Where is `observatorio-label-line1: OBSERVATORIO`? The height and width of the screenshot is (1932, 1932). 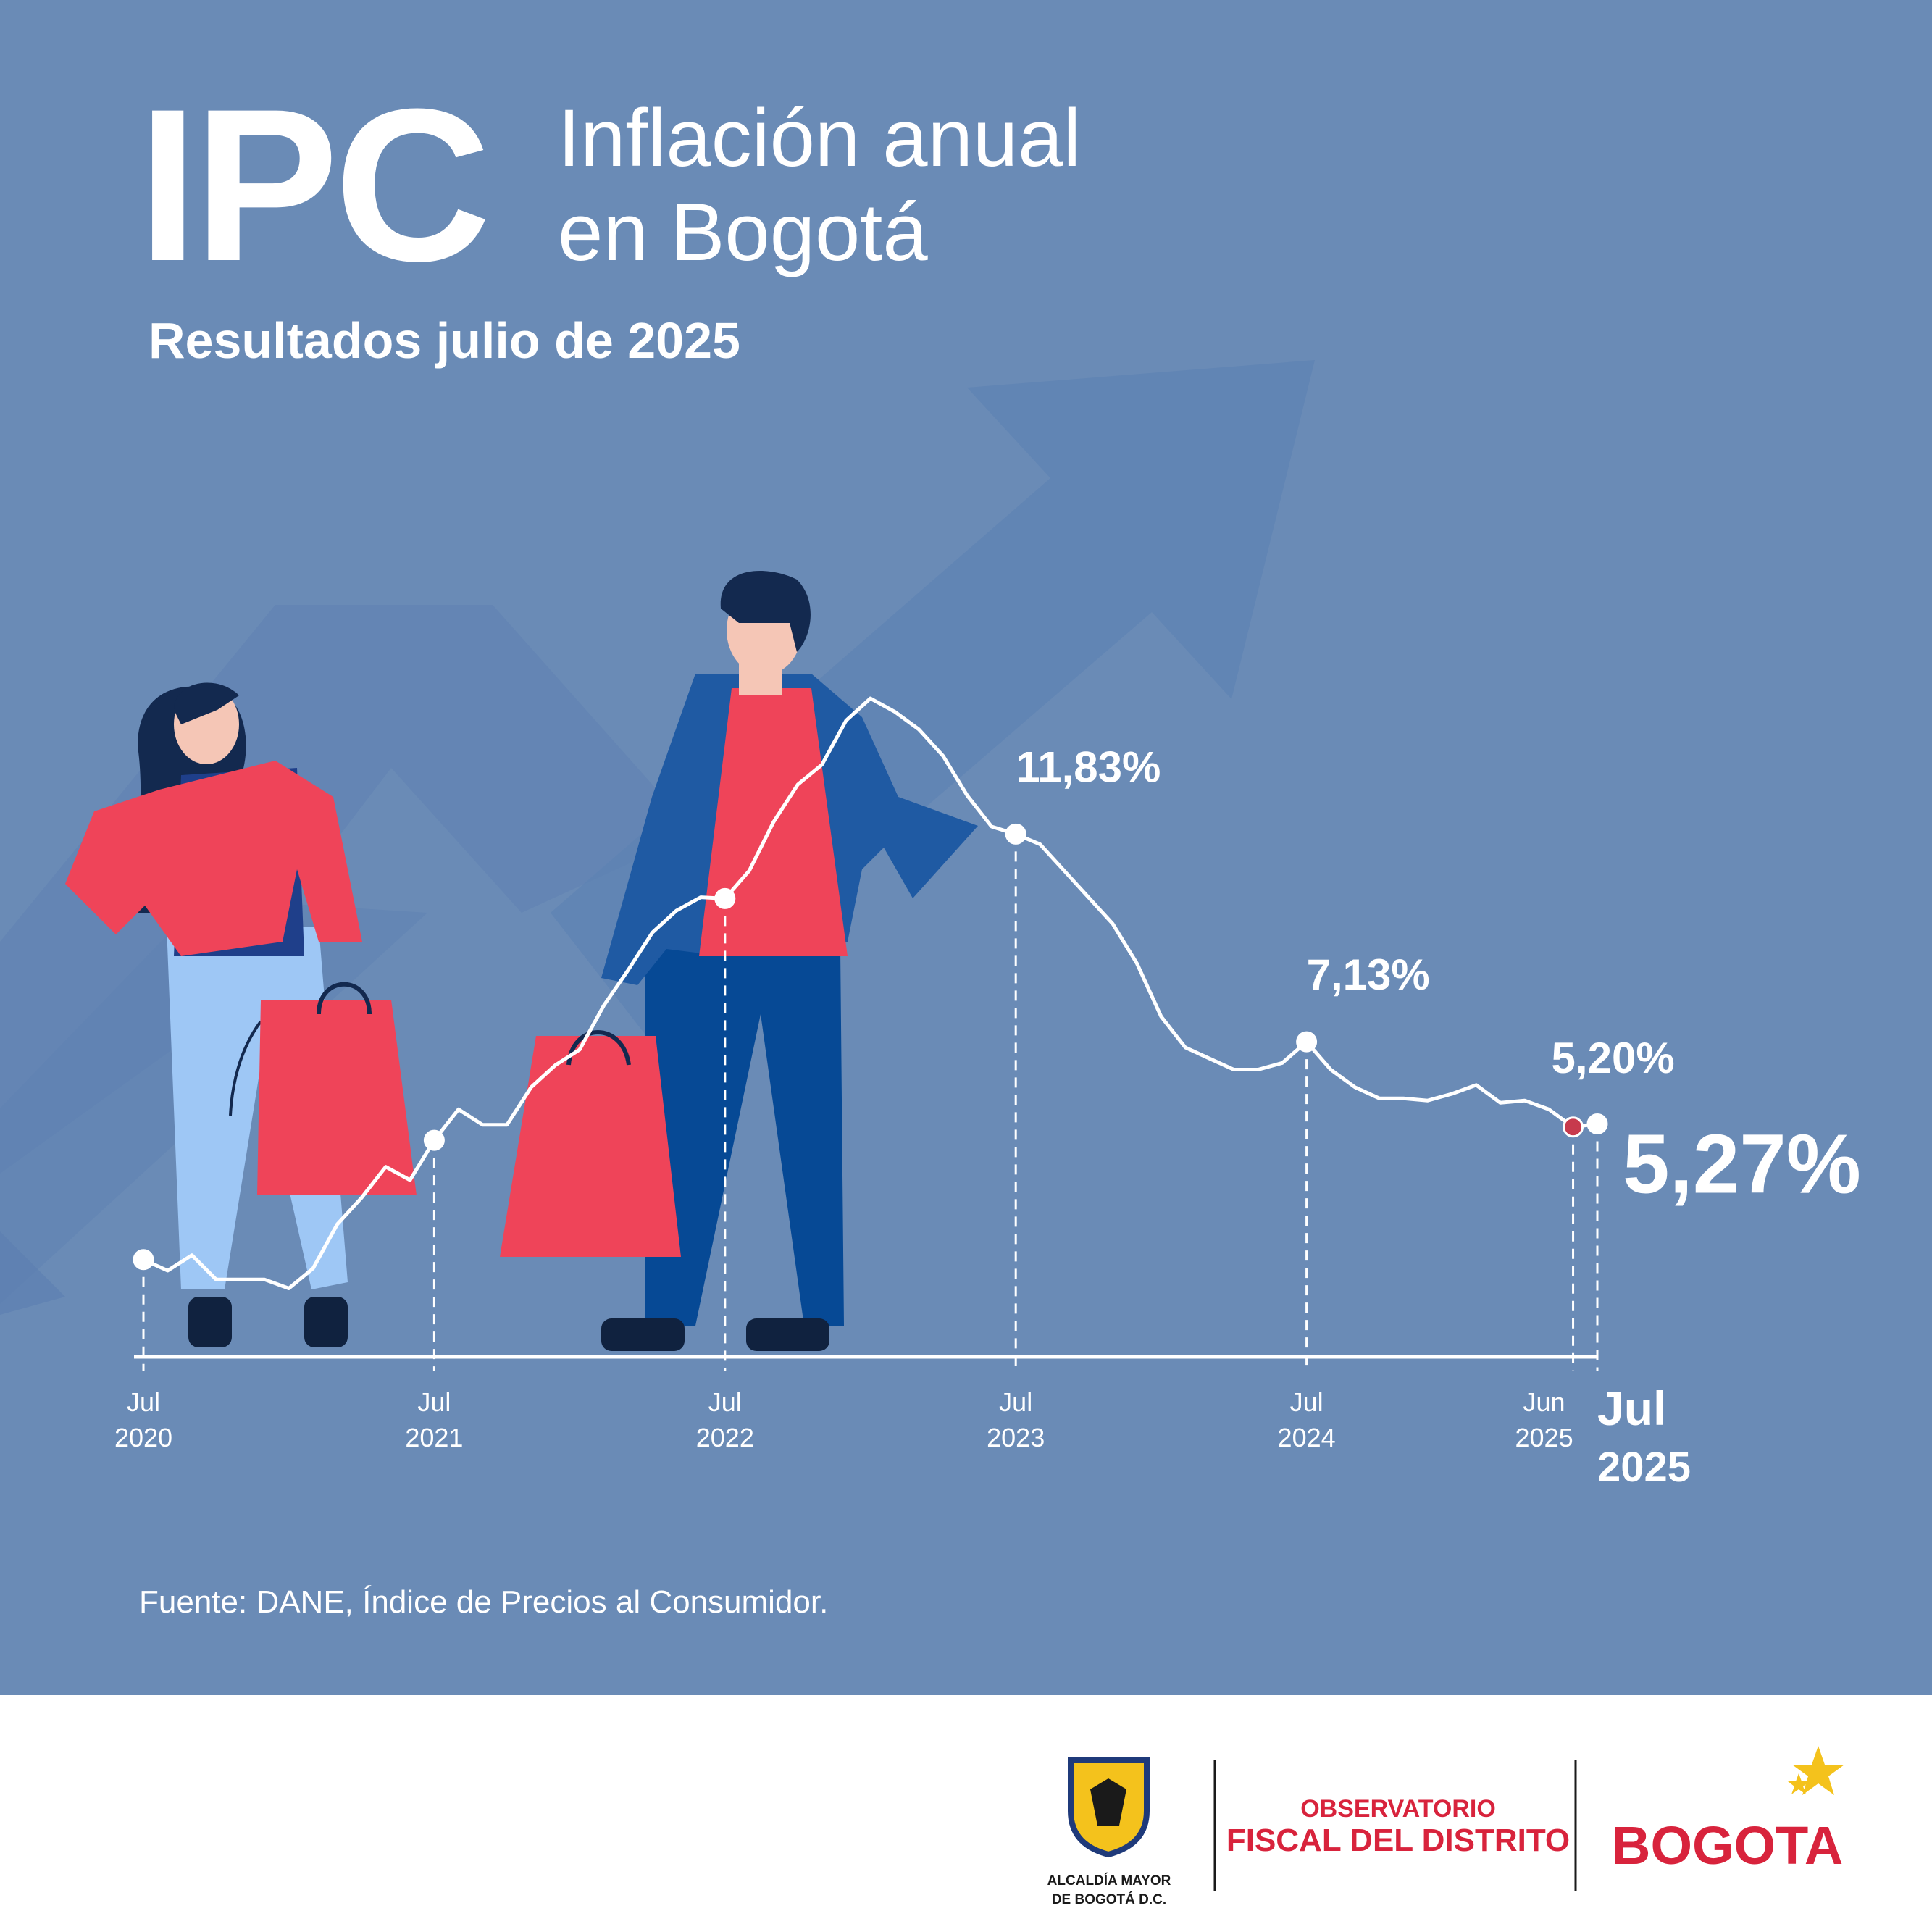 observatorio-label-line1: OBSERVATORIO is located at coordinates (1398, 1809).